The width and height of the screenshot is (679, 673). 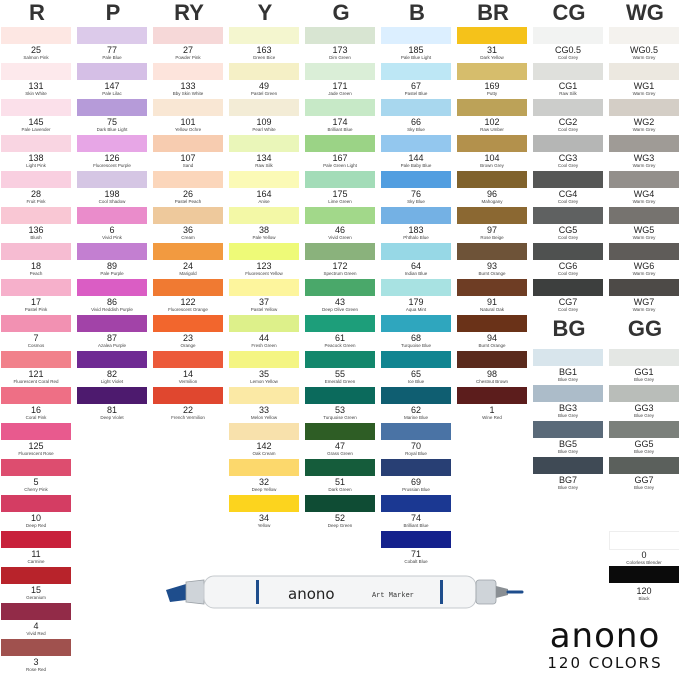 I want to click on color-name: Anise, so click(x=264, y=201).